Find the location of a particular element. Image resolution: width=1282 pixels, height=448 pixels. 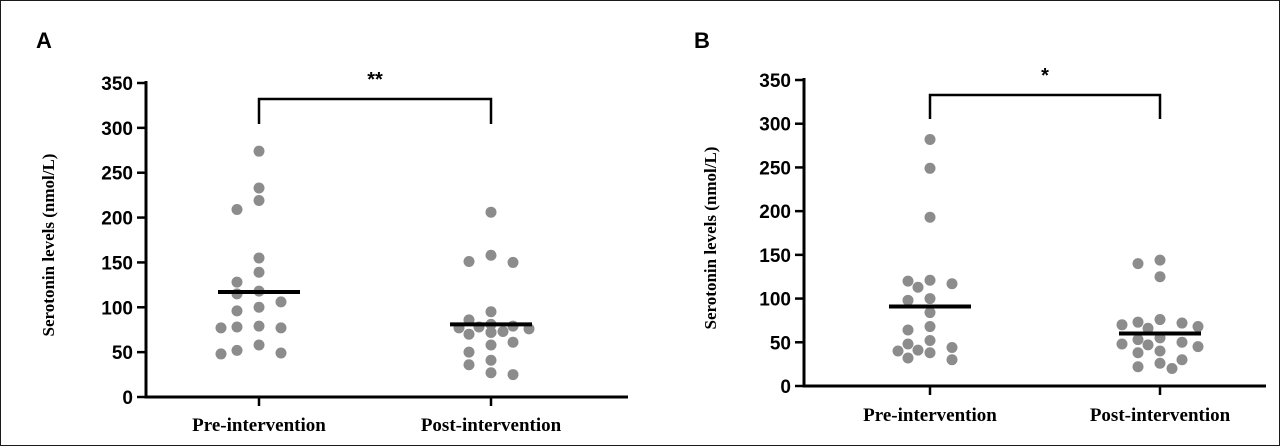

panel-b-letter: B is located at coordinates (702, 40).